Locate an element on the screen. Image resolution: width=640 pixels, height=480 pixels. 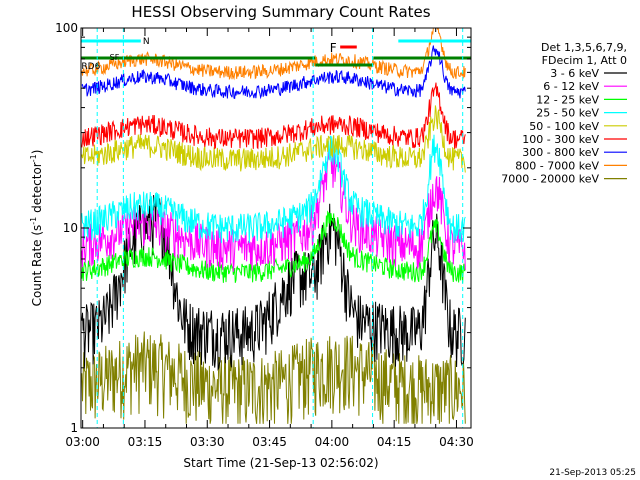
x-tick-label: 04:00 is located at coordinates (332, 442).